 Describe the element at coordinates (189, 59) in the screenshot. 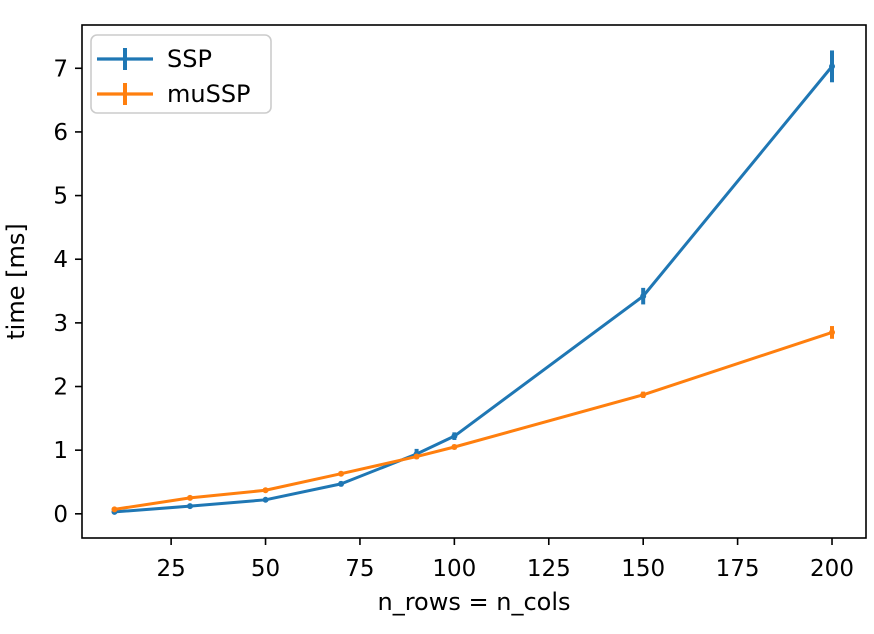

I see `legend-label-SSP: SSP` at that location.